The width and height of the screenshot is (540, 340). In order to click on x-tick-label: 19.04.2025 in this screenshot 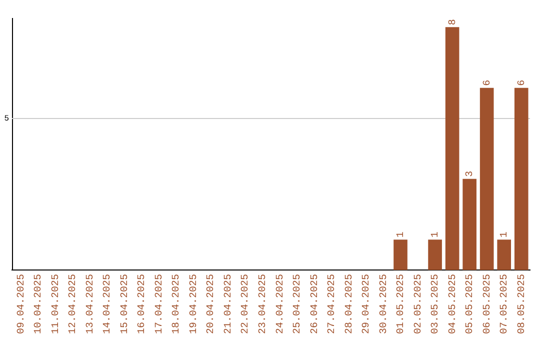, I will do `click(194, 304)`.